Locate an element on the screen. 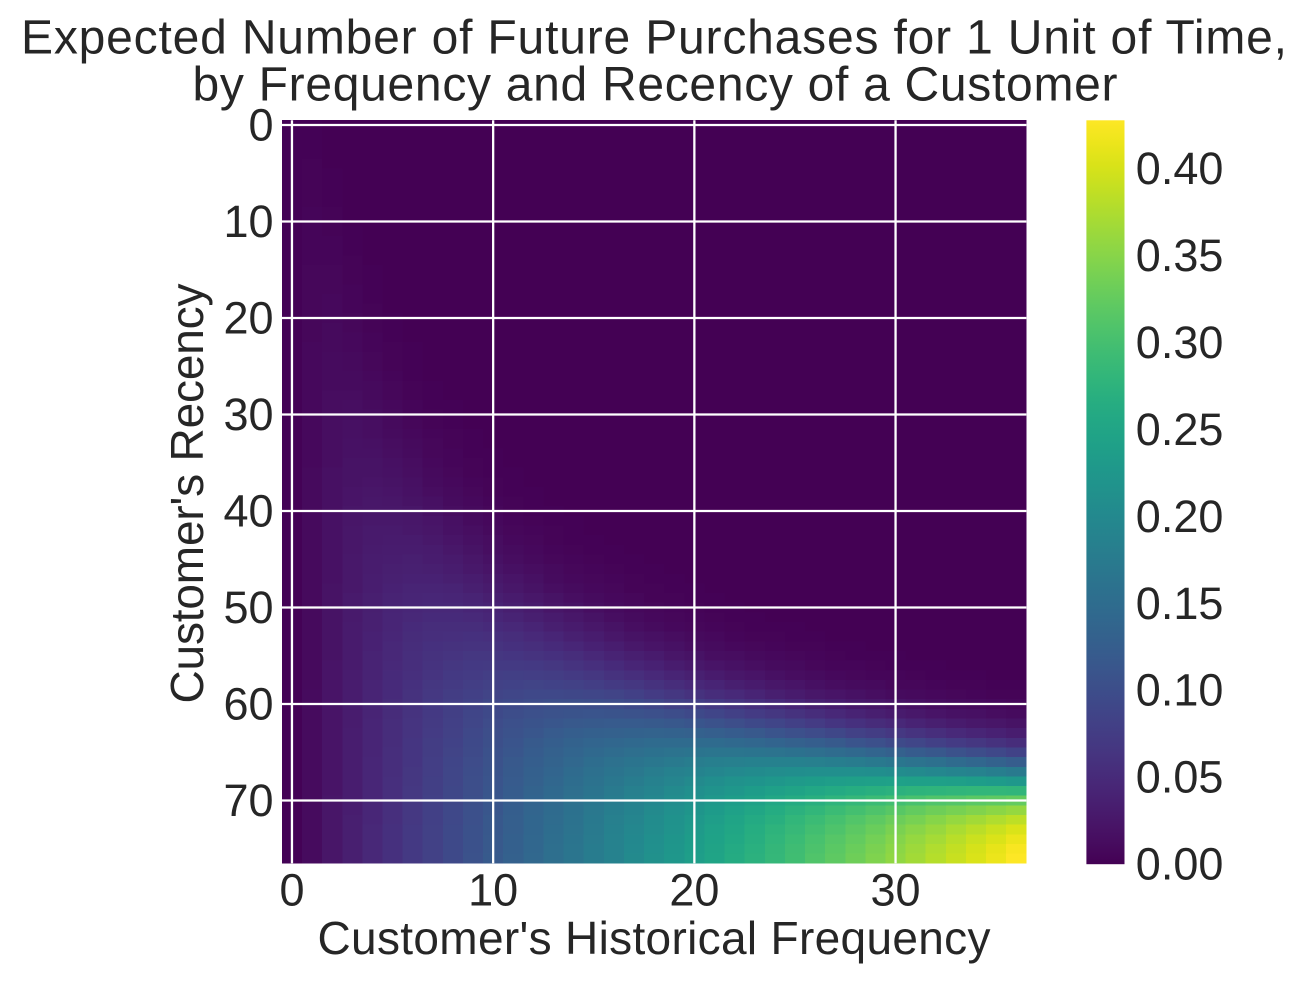  svg-text: 0.05 is located at coordinates (1180, 777).